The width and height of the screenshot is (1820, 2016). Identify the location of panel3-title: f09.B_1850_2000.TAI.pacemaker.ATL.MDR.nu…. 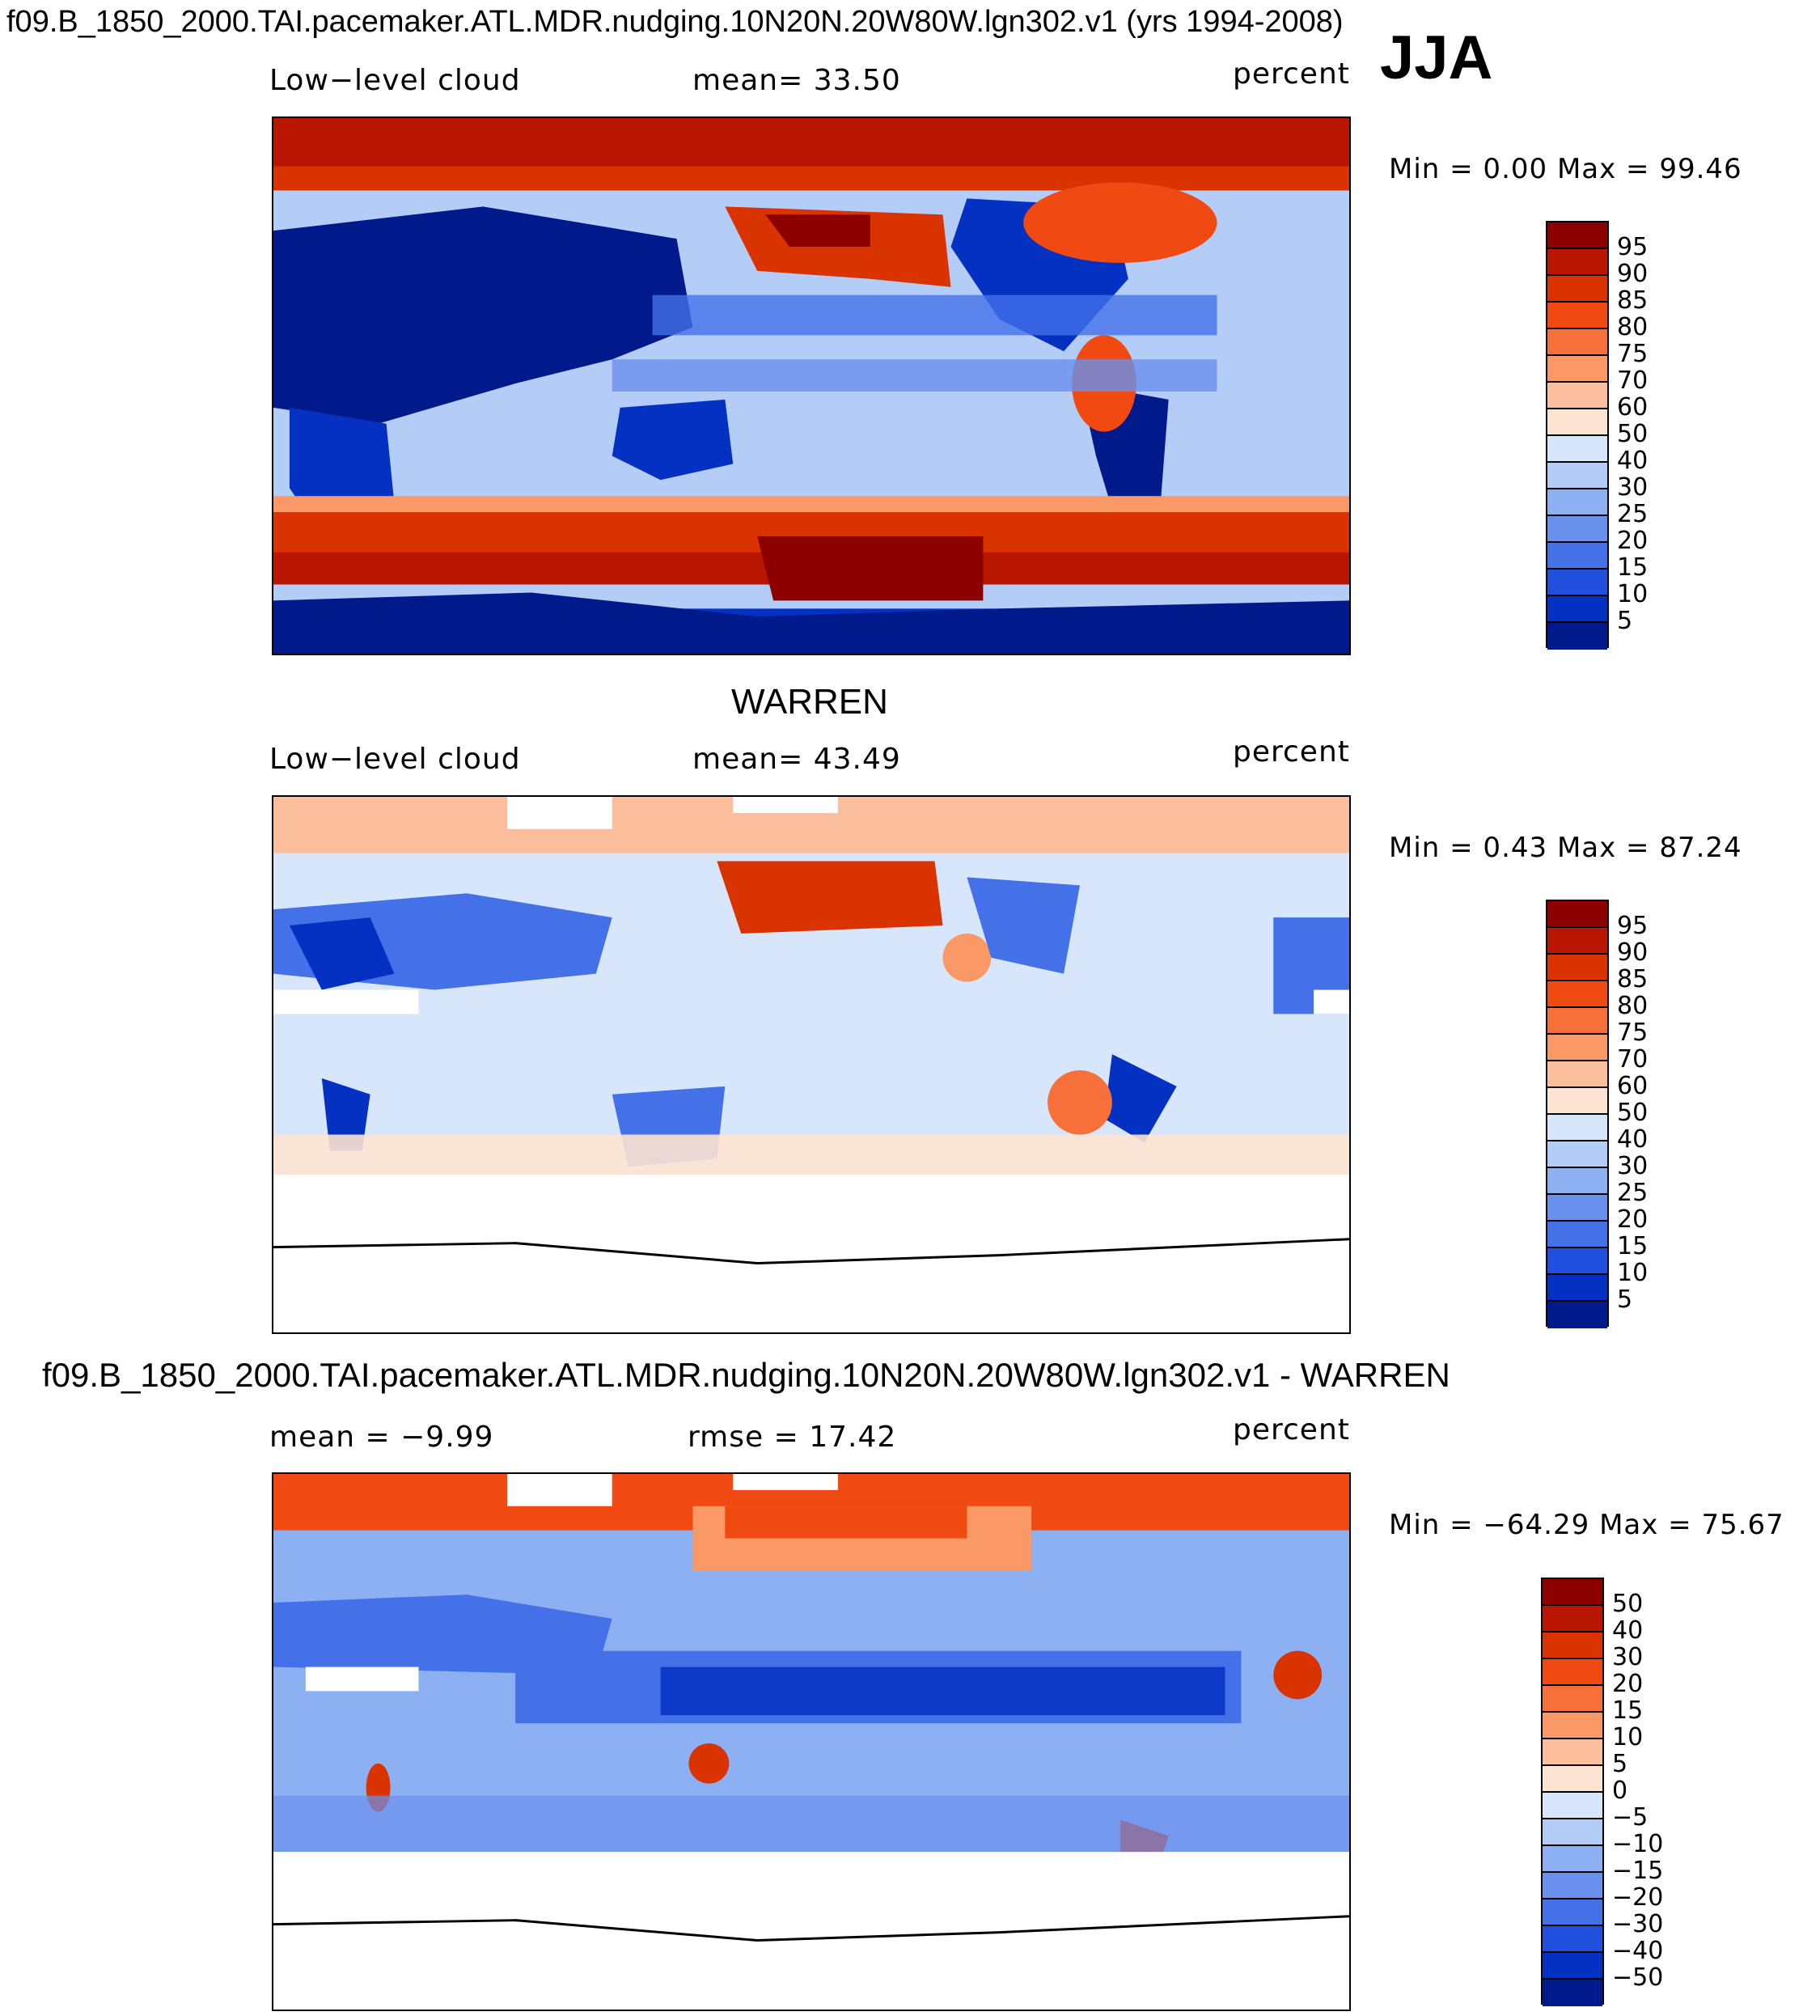
(746, 1375).